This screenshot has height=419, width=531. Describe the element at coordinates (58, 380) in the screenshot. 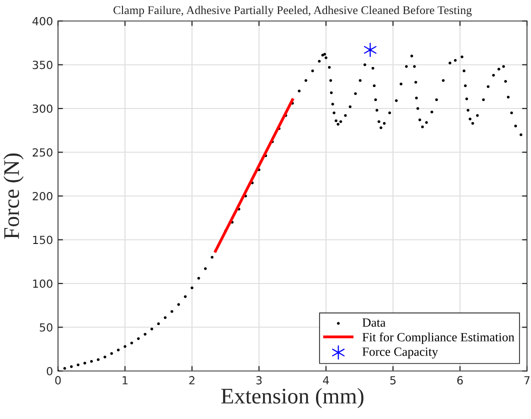

I see `x-tick-label: 0` at that location.